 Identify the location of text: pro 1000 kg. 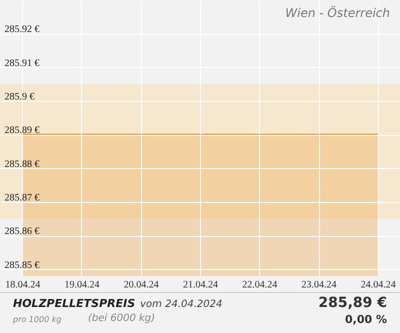
(37, 319).